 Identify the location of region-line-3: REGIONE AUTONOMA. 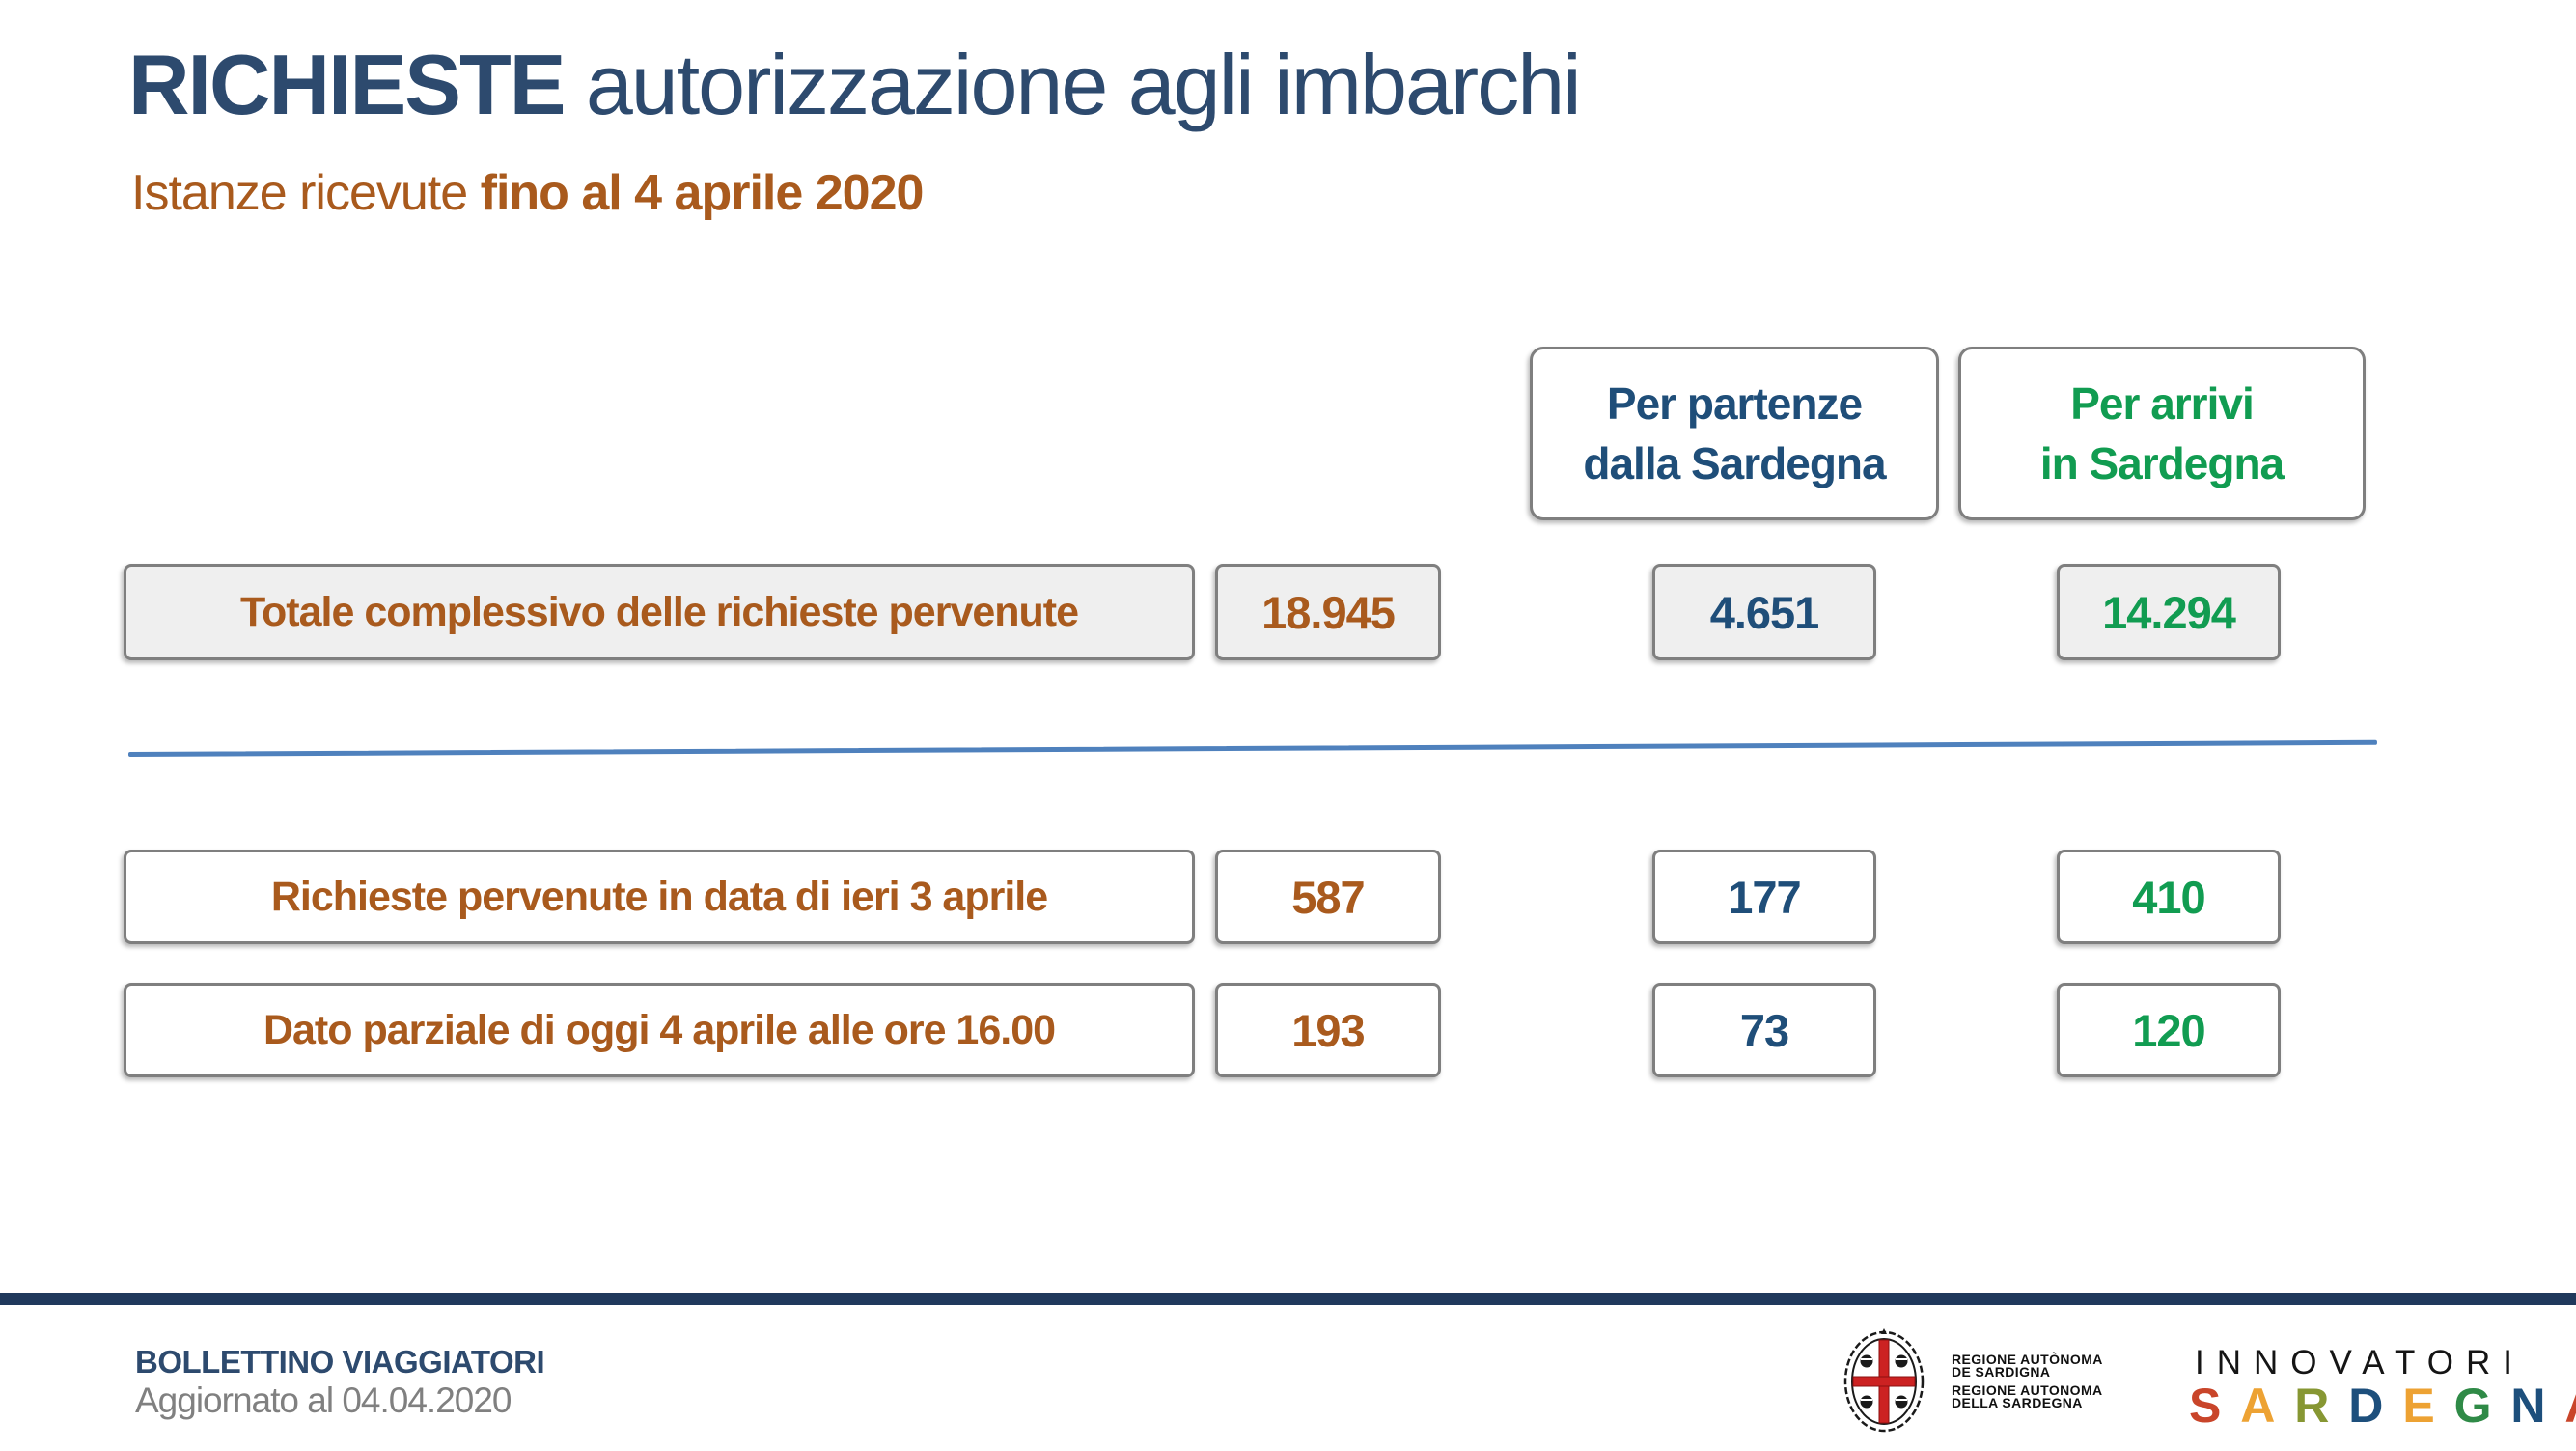
(2027, 1390).